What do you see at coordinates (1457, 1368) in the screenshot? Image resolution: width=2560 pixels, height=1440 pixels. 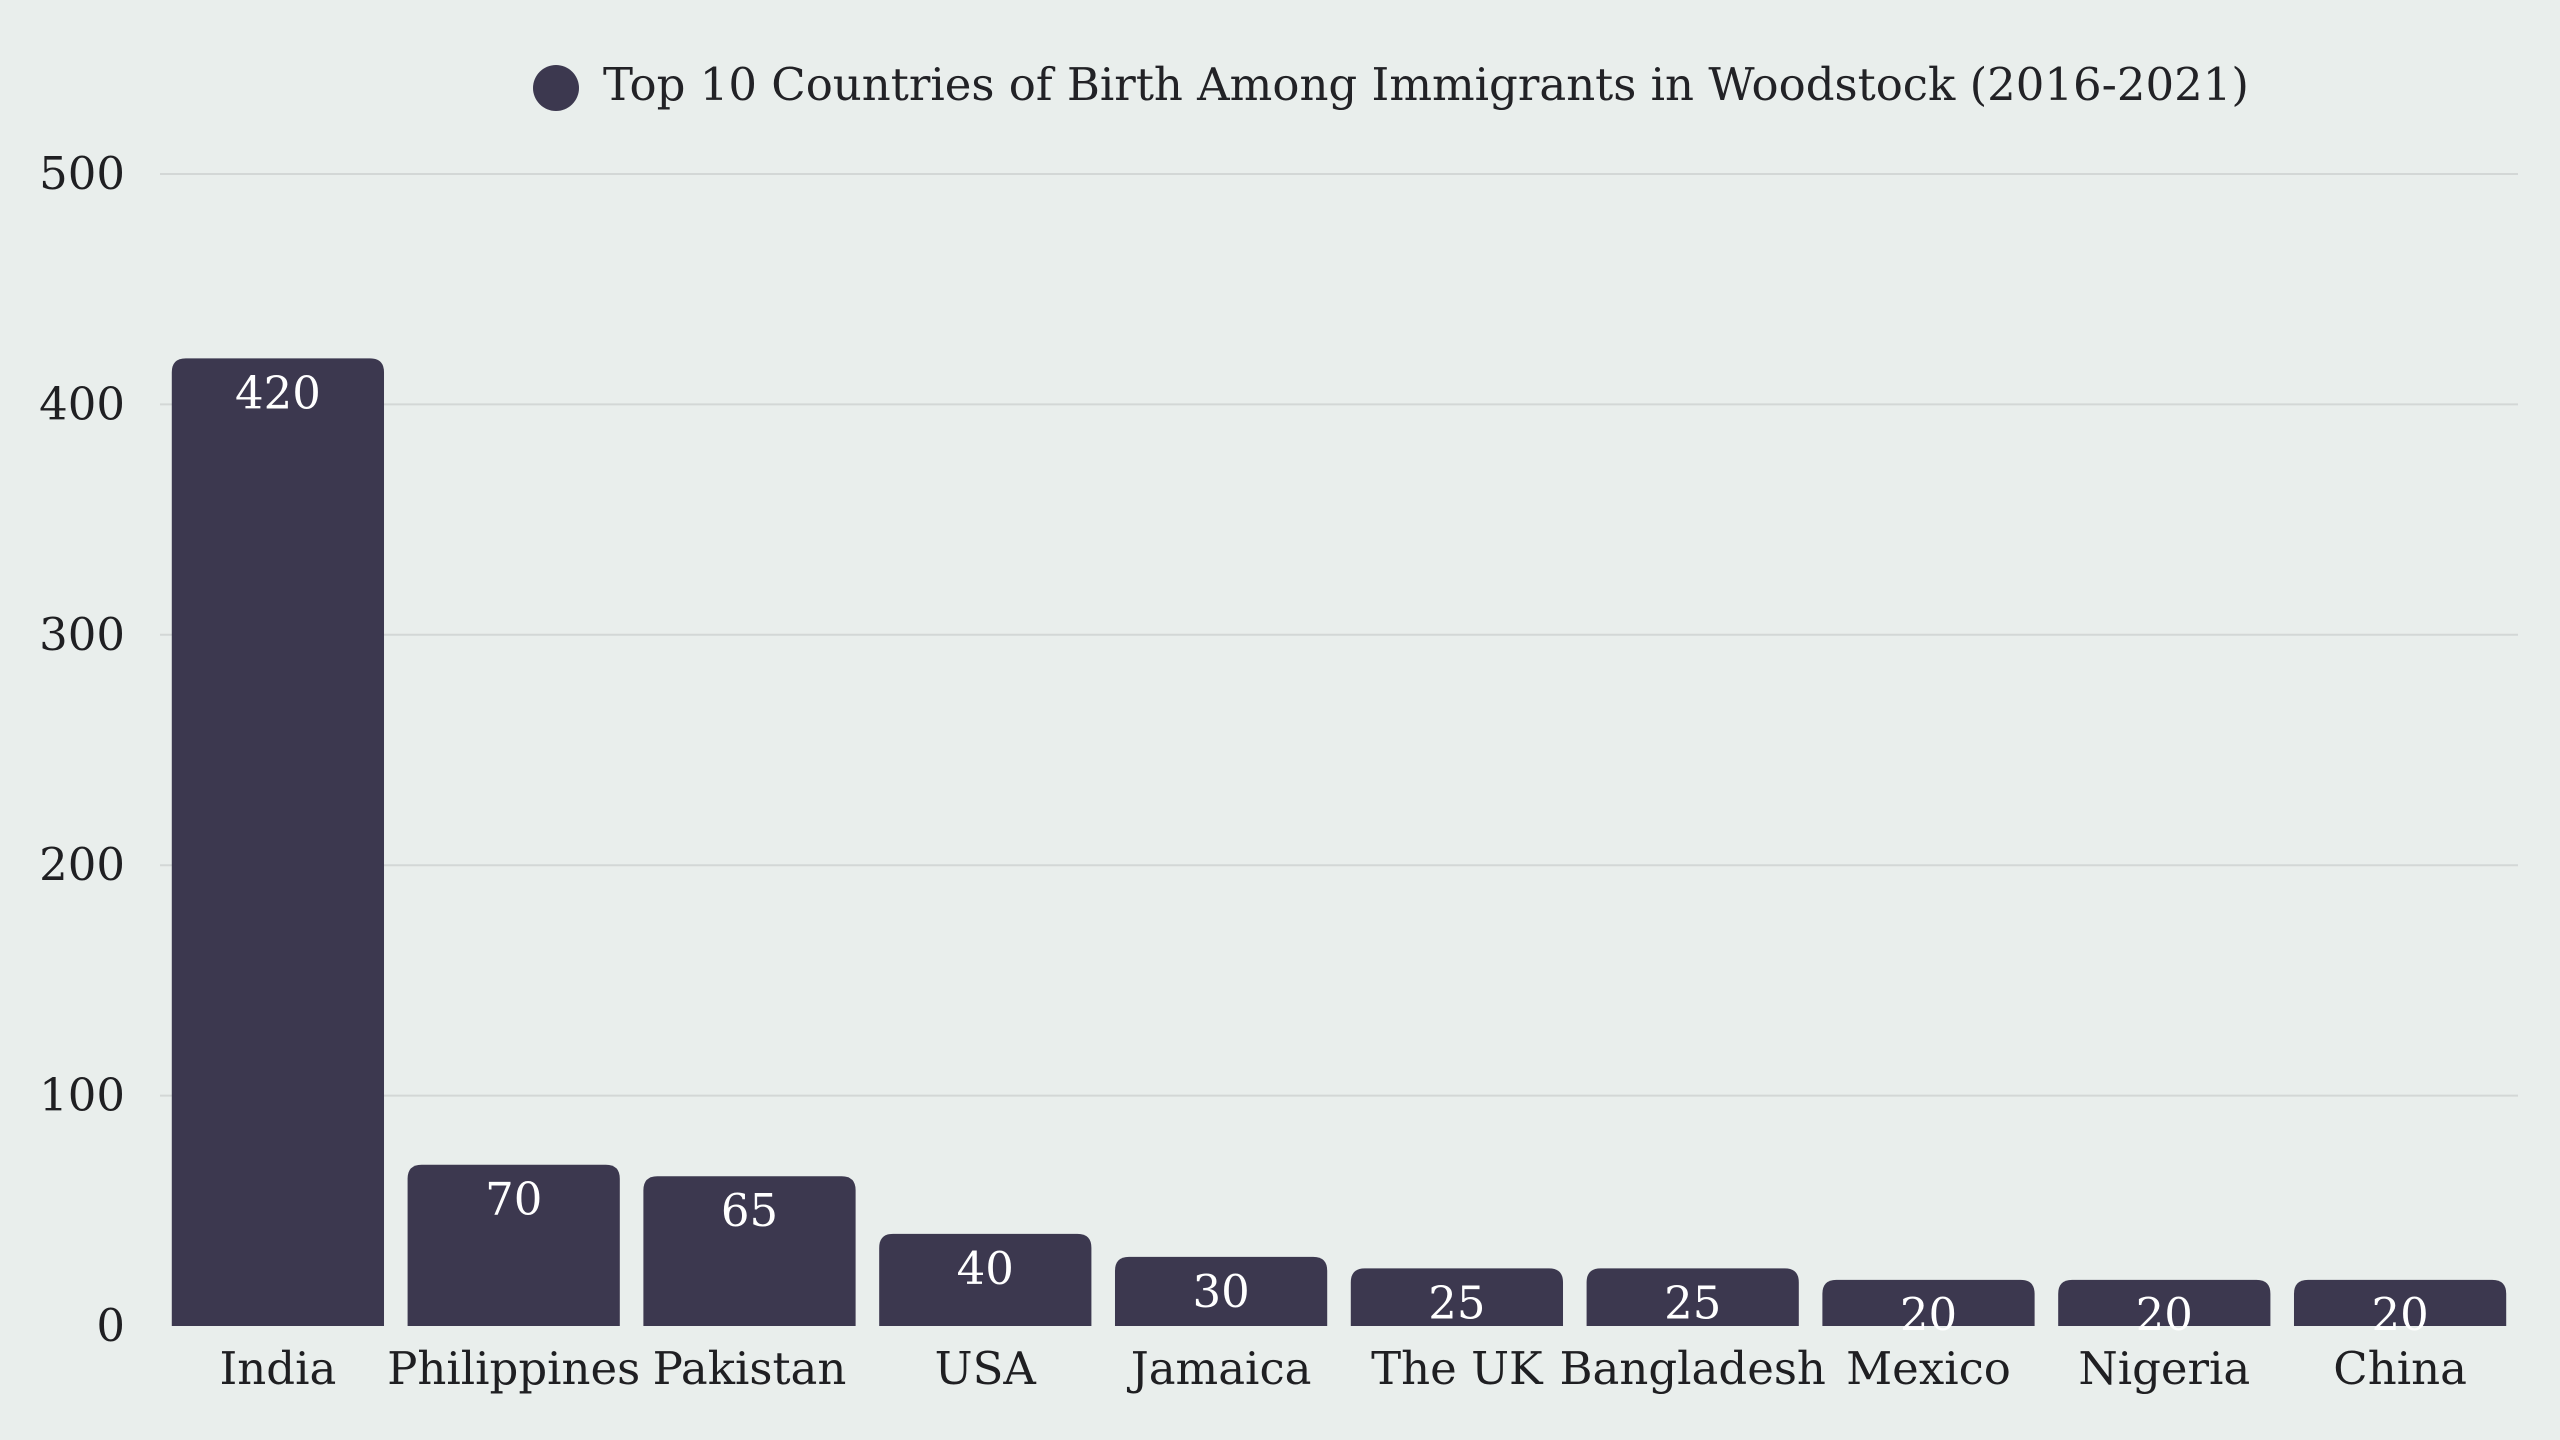 I see `x-tick-label: The UK` at bounding box center [1457, 1368].